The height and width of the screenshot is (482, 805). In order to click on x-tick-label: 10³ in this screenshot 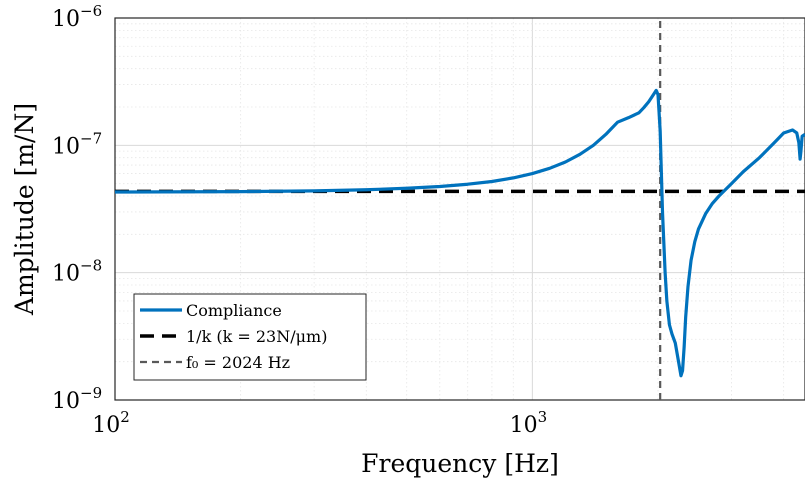, I will do `click(529, 423)`.